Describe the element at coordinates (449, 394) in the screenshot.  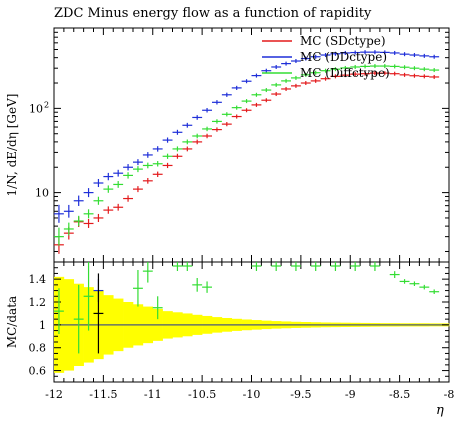
I see `x-tick-label: -8` at that location.